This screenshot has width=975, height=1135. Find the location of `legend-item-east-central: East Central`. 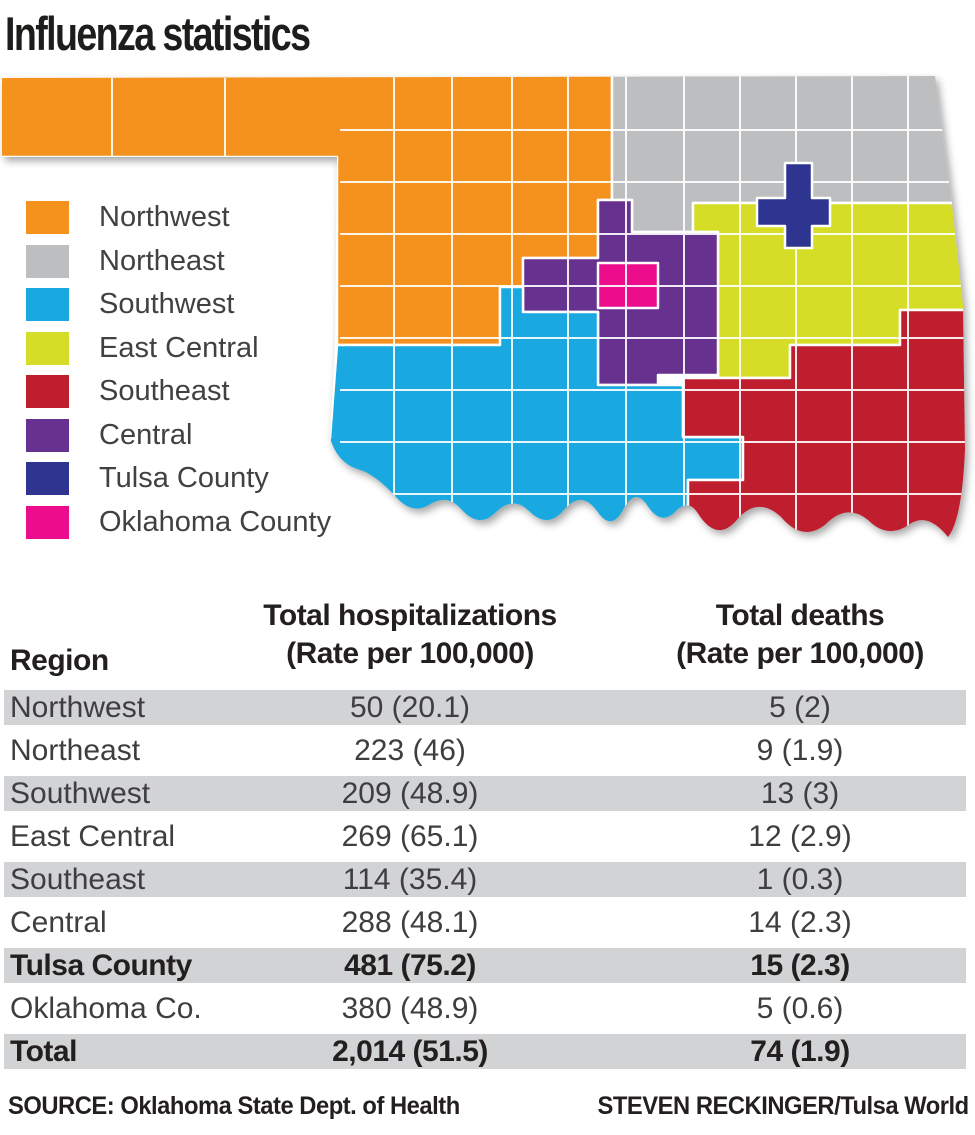

legend-item-east-central: East Central is located at coordinates (178, 349).